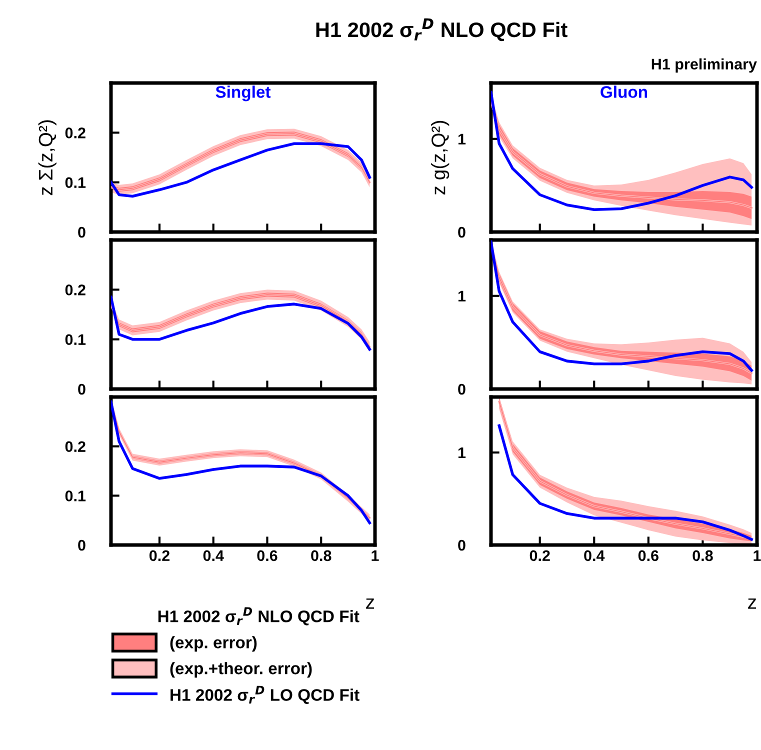  I want to click on text: H1 2002 σ$_{r}$$^{D}$ NLO QCD Fit, so click(442, 30).